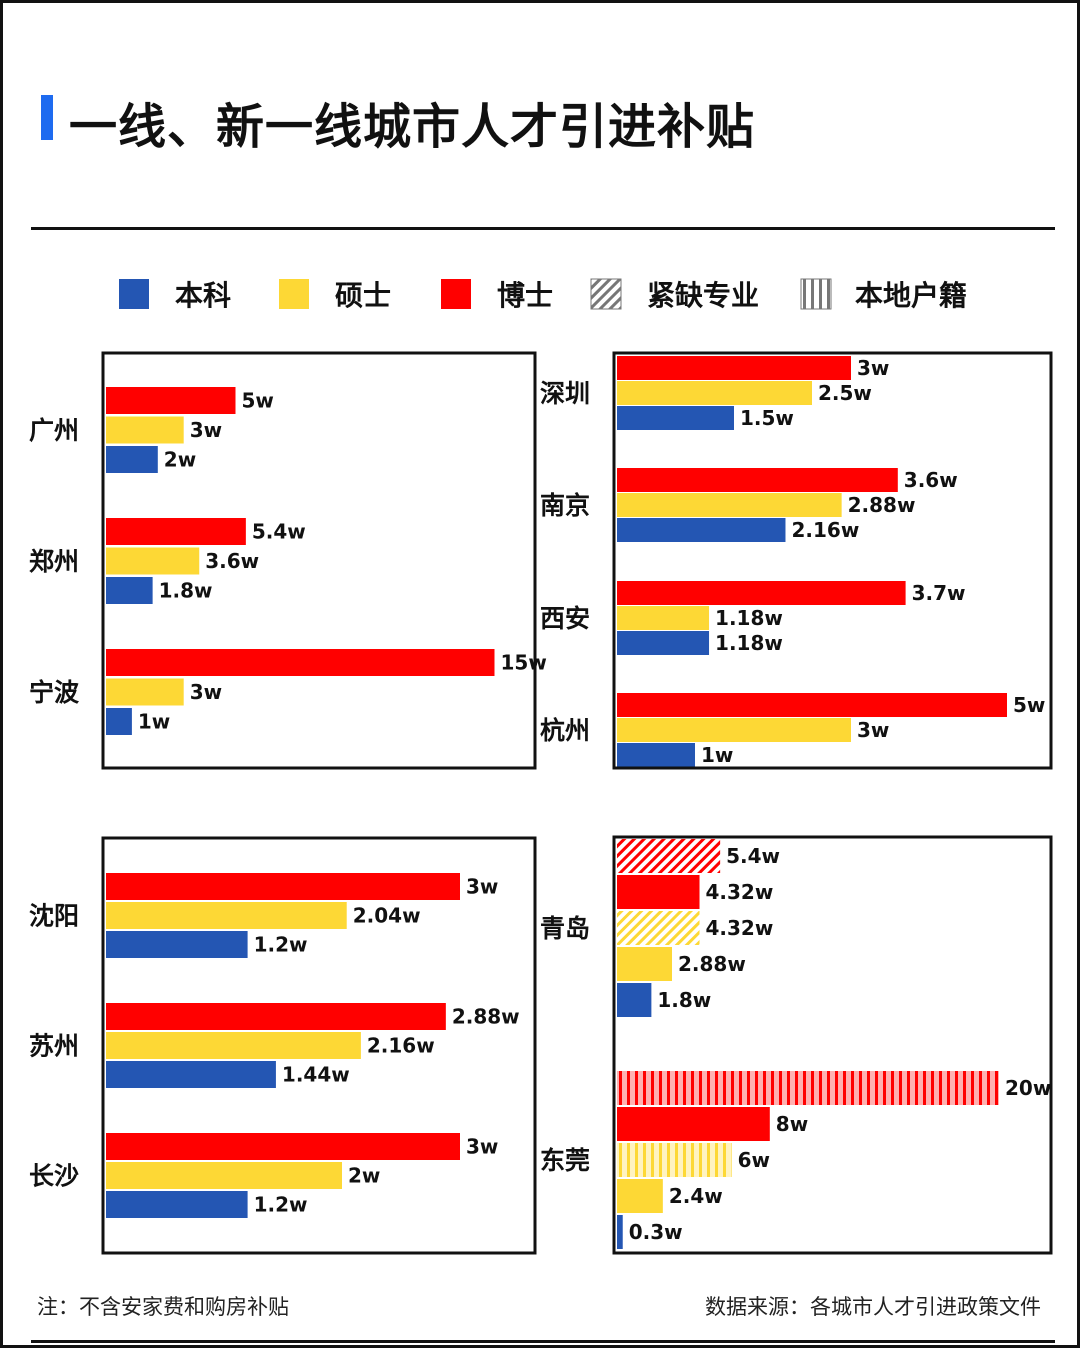 Image resolution: width=1080 pixels, height=1348 pixels. Describe the element at coordinates (767, 418) in the screenshot. I see `bar-value-label: 1.5w` at that location.